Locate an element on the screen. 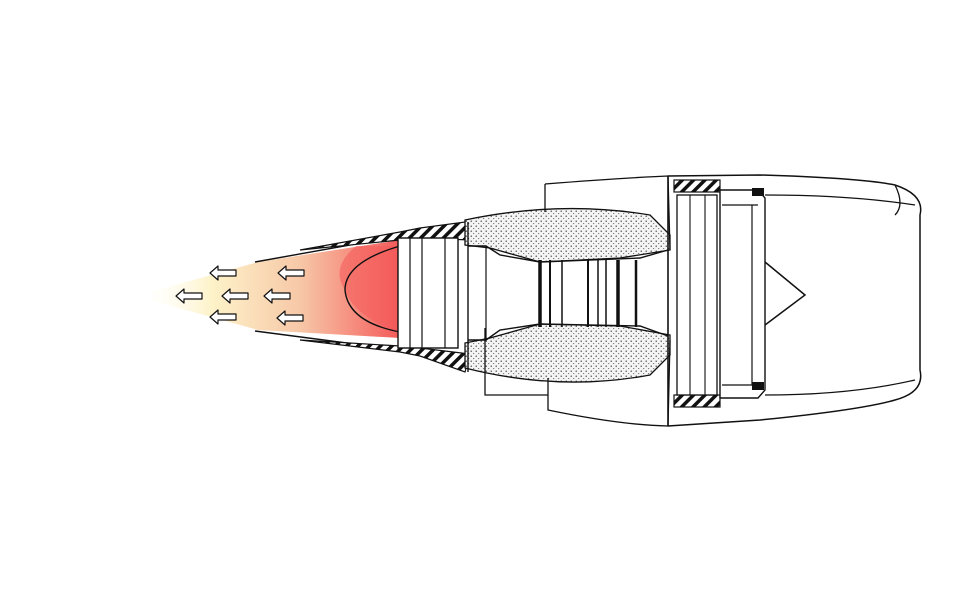  fan-blade-tip-bottom is located at coordinates (758, 386).